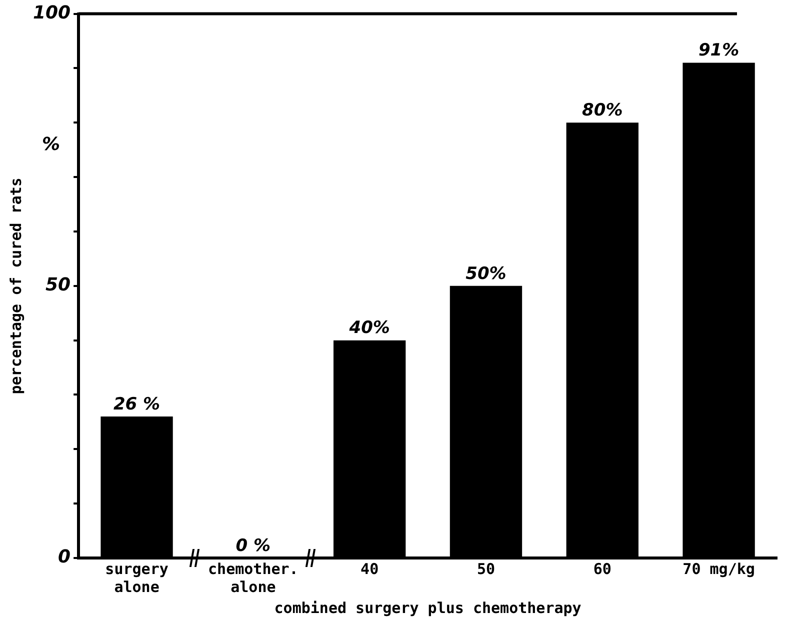 Image resolution: width=787 pixels, height=626 pixels. I want to click on y-axis-title: percentage of cured rats, so click(15, 286).